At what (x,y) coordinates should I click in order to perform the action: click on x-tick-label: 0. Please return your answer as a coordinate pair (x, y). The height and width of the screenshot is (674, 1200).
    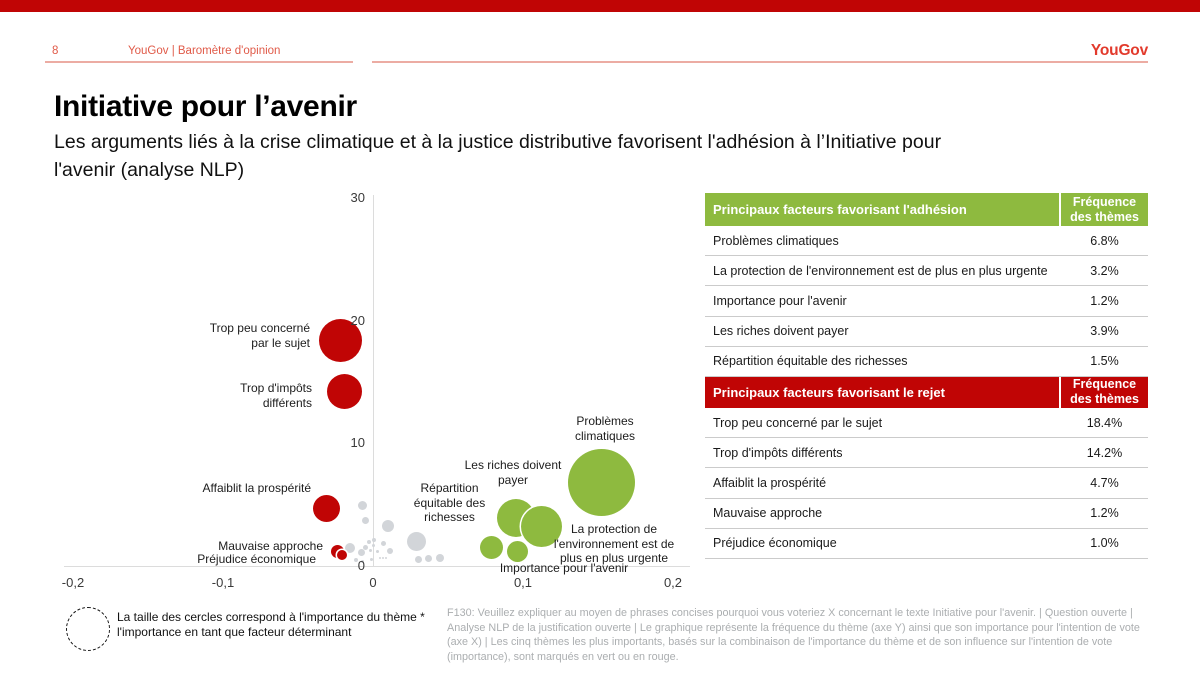
    Looking at the image, I should click on (373, 582).